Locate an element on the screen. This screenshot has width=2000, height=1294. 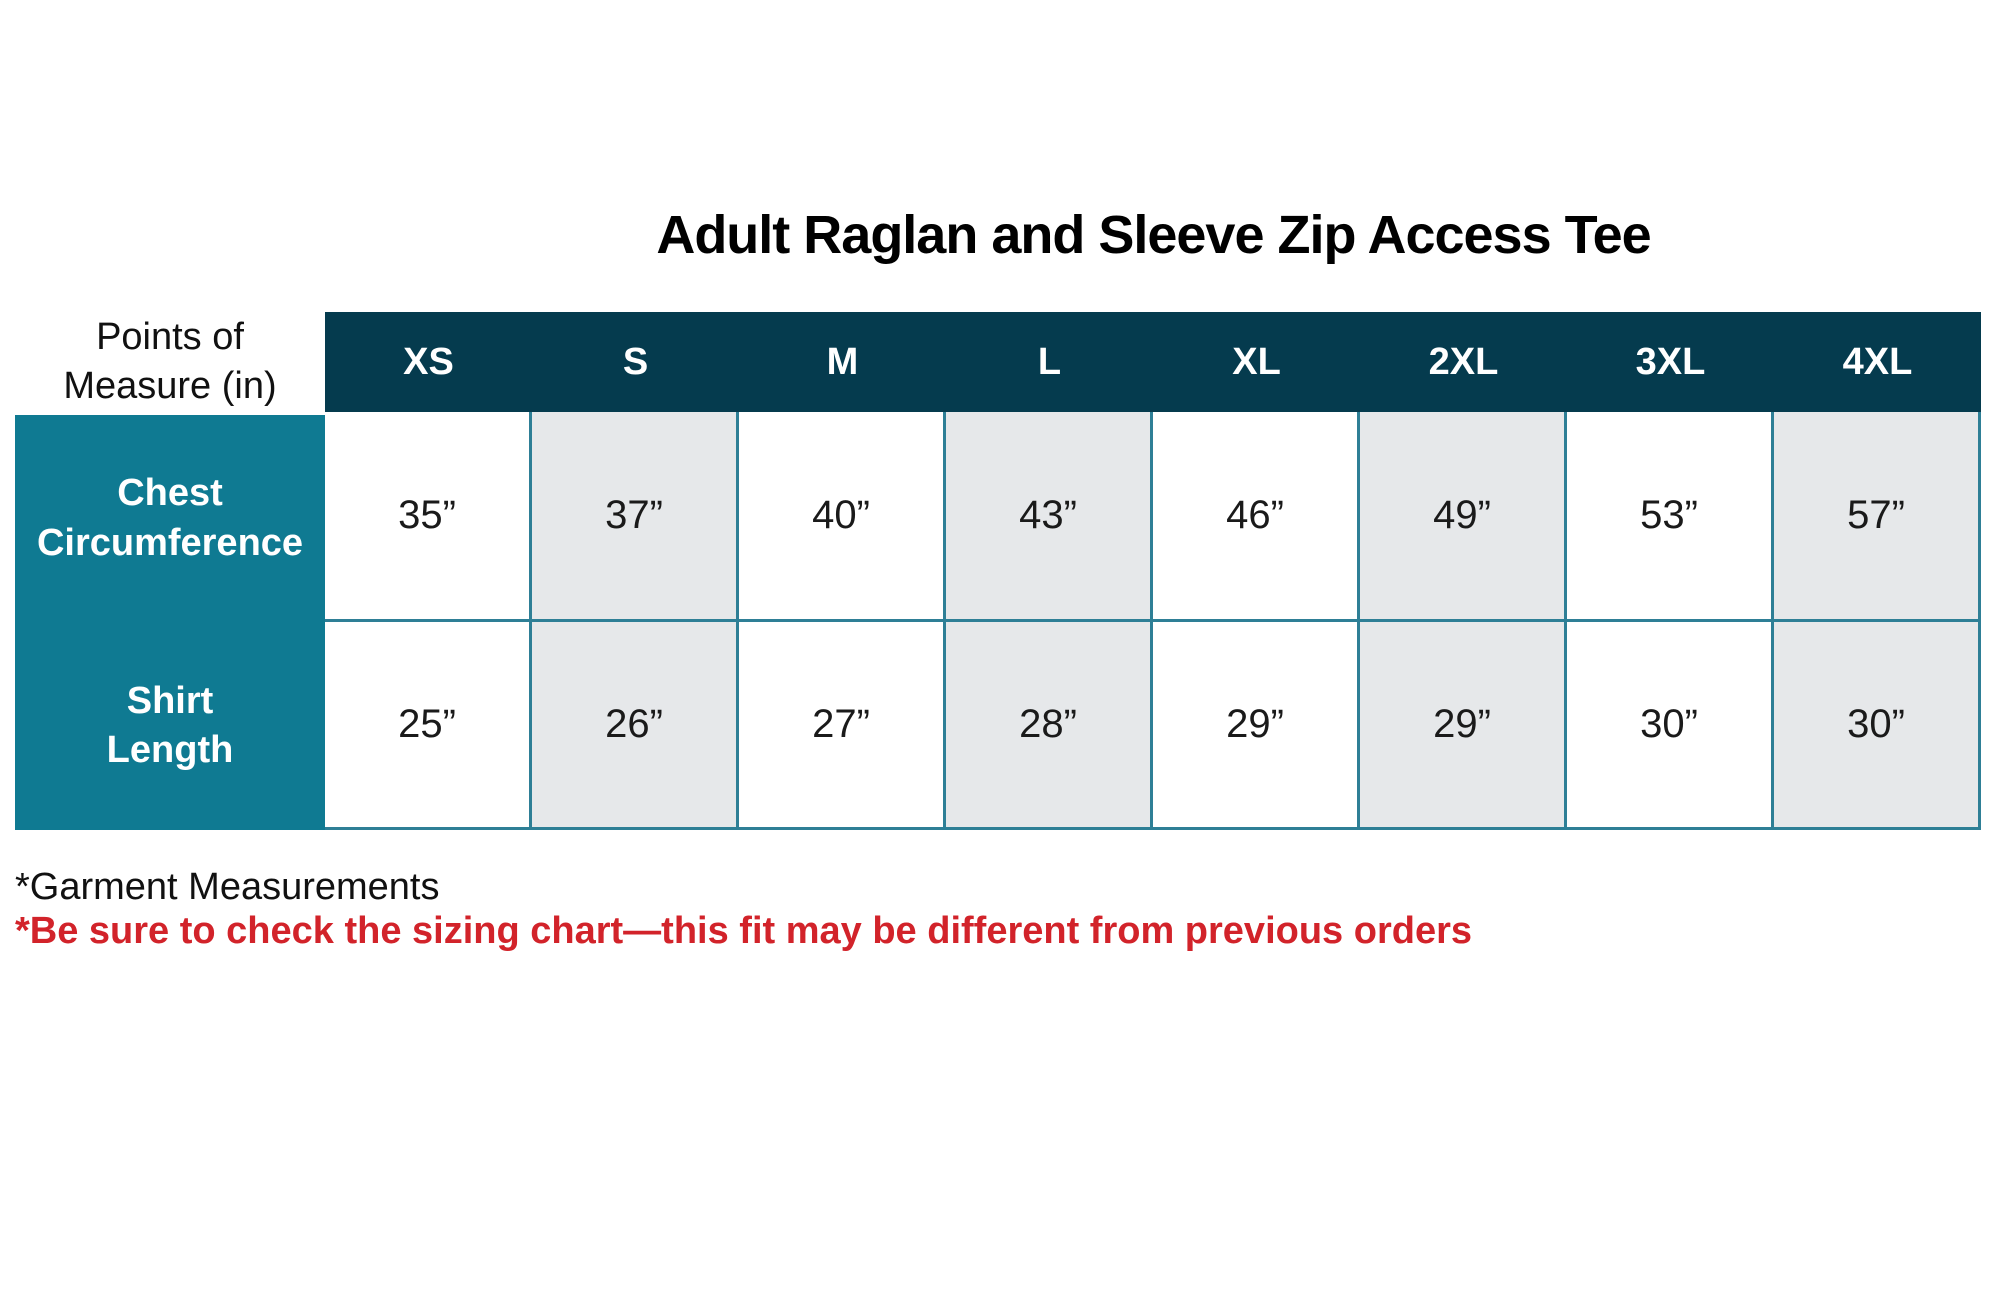
row-label-shirt-length: Shirt Length is located at coordinates (170, 727).